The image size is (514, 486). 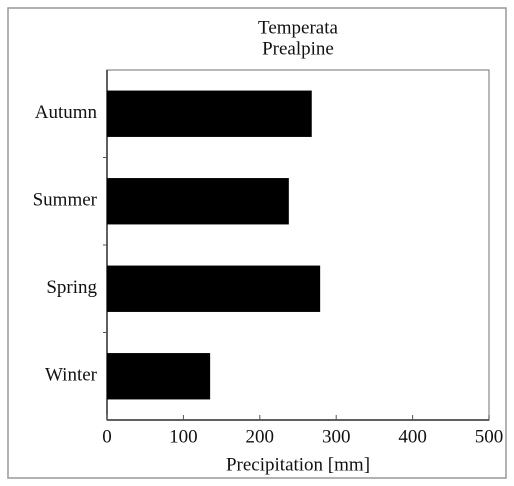 What do you see at coordinates (66, 112) in the screenshot?
I see `y-tick-label: Autumn` at bounding box center [66, 112].